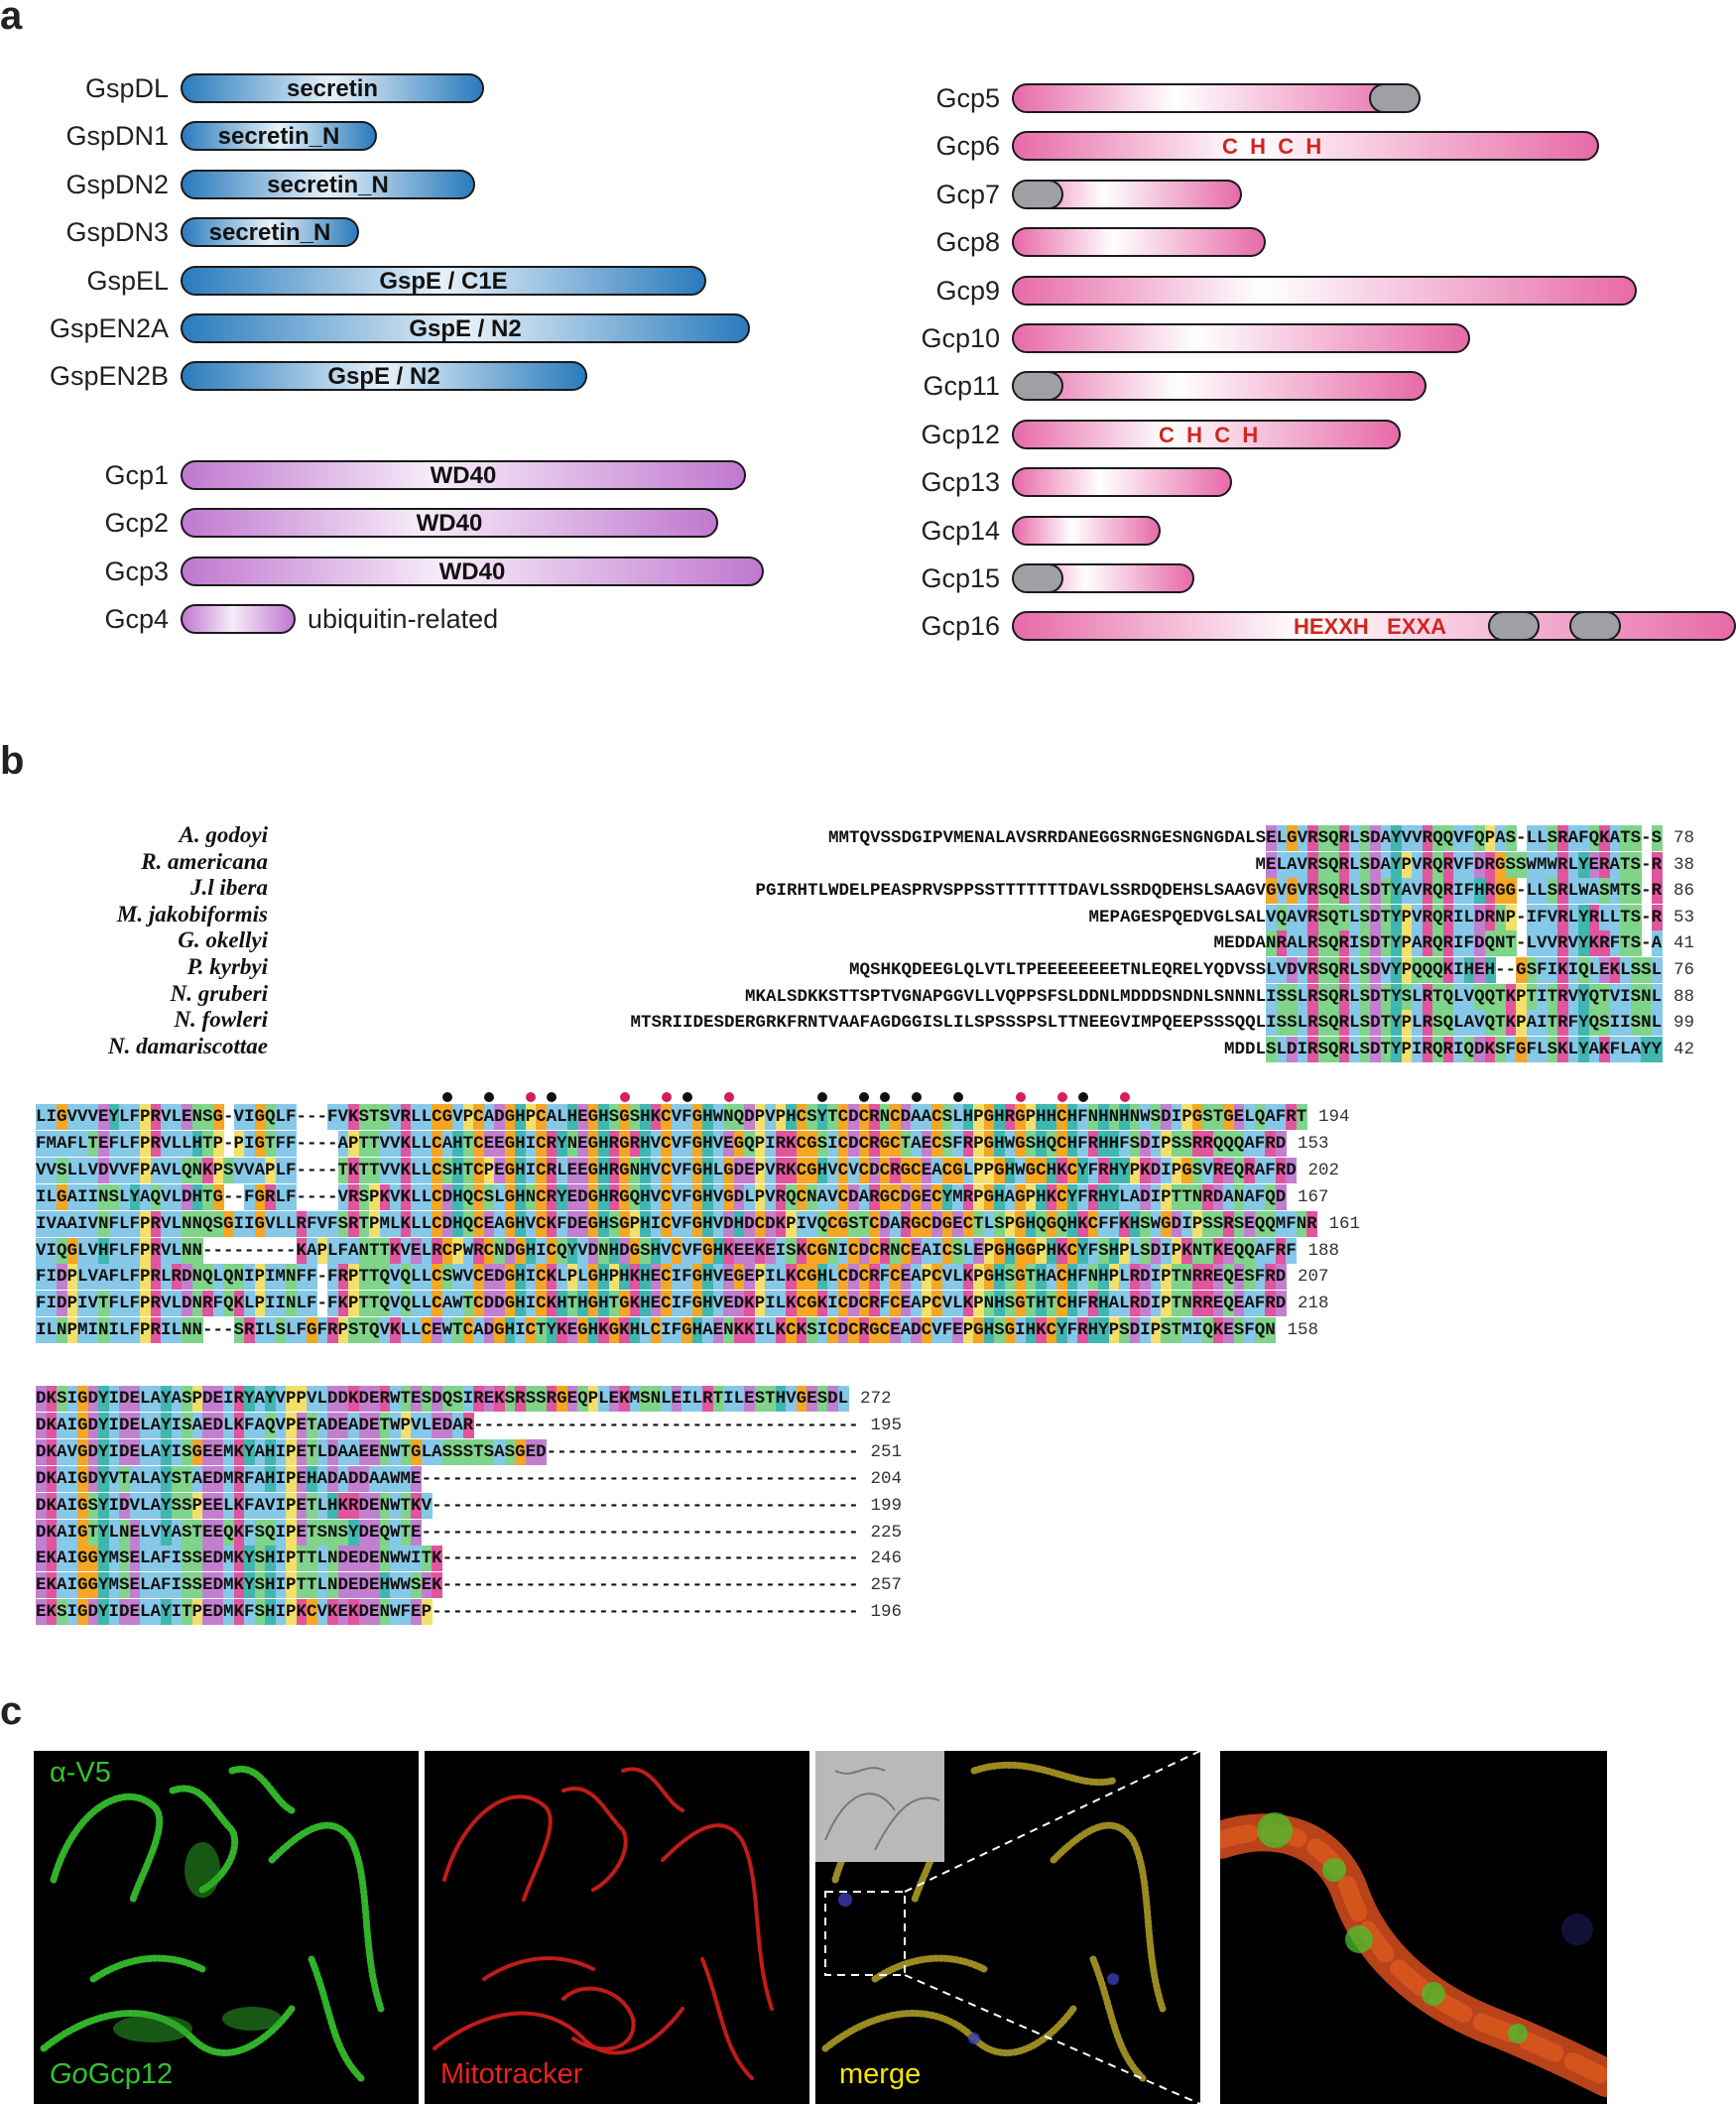 This screenshot has width=1736, height=2104. What do you see at coordinates (1334, 1117) in the screenshot?
I see `residue-count: 194` at bounding box center [1334, 1117].